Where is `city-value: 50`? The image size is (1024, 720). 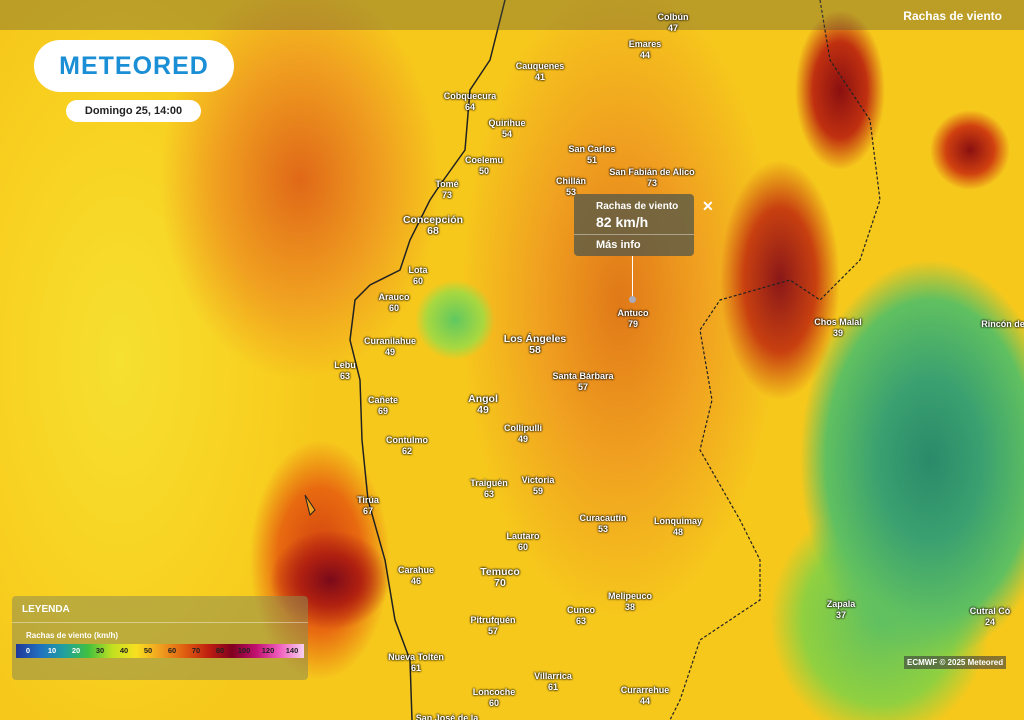 city-value: 50 is located at coordinates (484, 171).